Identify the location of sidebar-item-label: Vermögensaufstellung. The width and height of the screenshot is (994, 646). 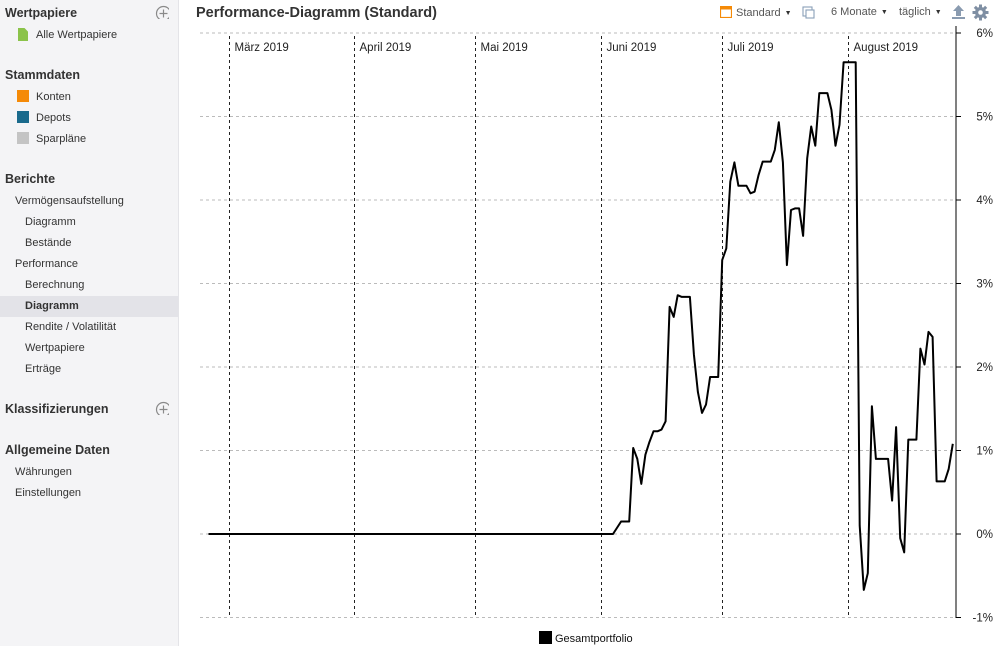
(69, 201).